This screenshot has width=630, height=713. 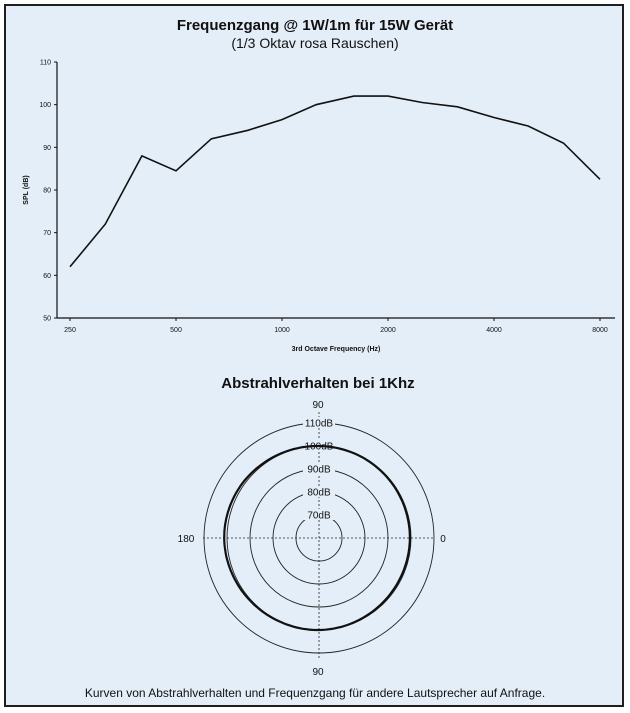 I want to click on y-tick-label: 60, so click(x=47, y=276).